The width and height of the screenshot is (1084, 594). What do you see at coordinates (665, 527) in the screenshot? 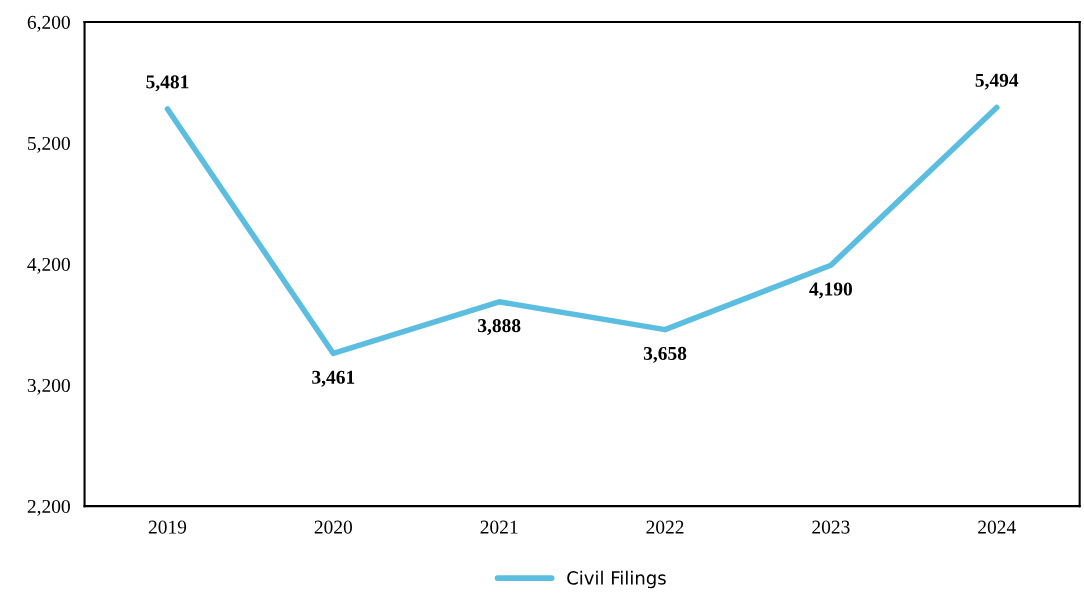
I see `x-tick-label: 2022` at bounding box center [665, 527].